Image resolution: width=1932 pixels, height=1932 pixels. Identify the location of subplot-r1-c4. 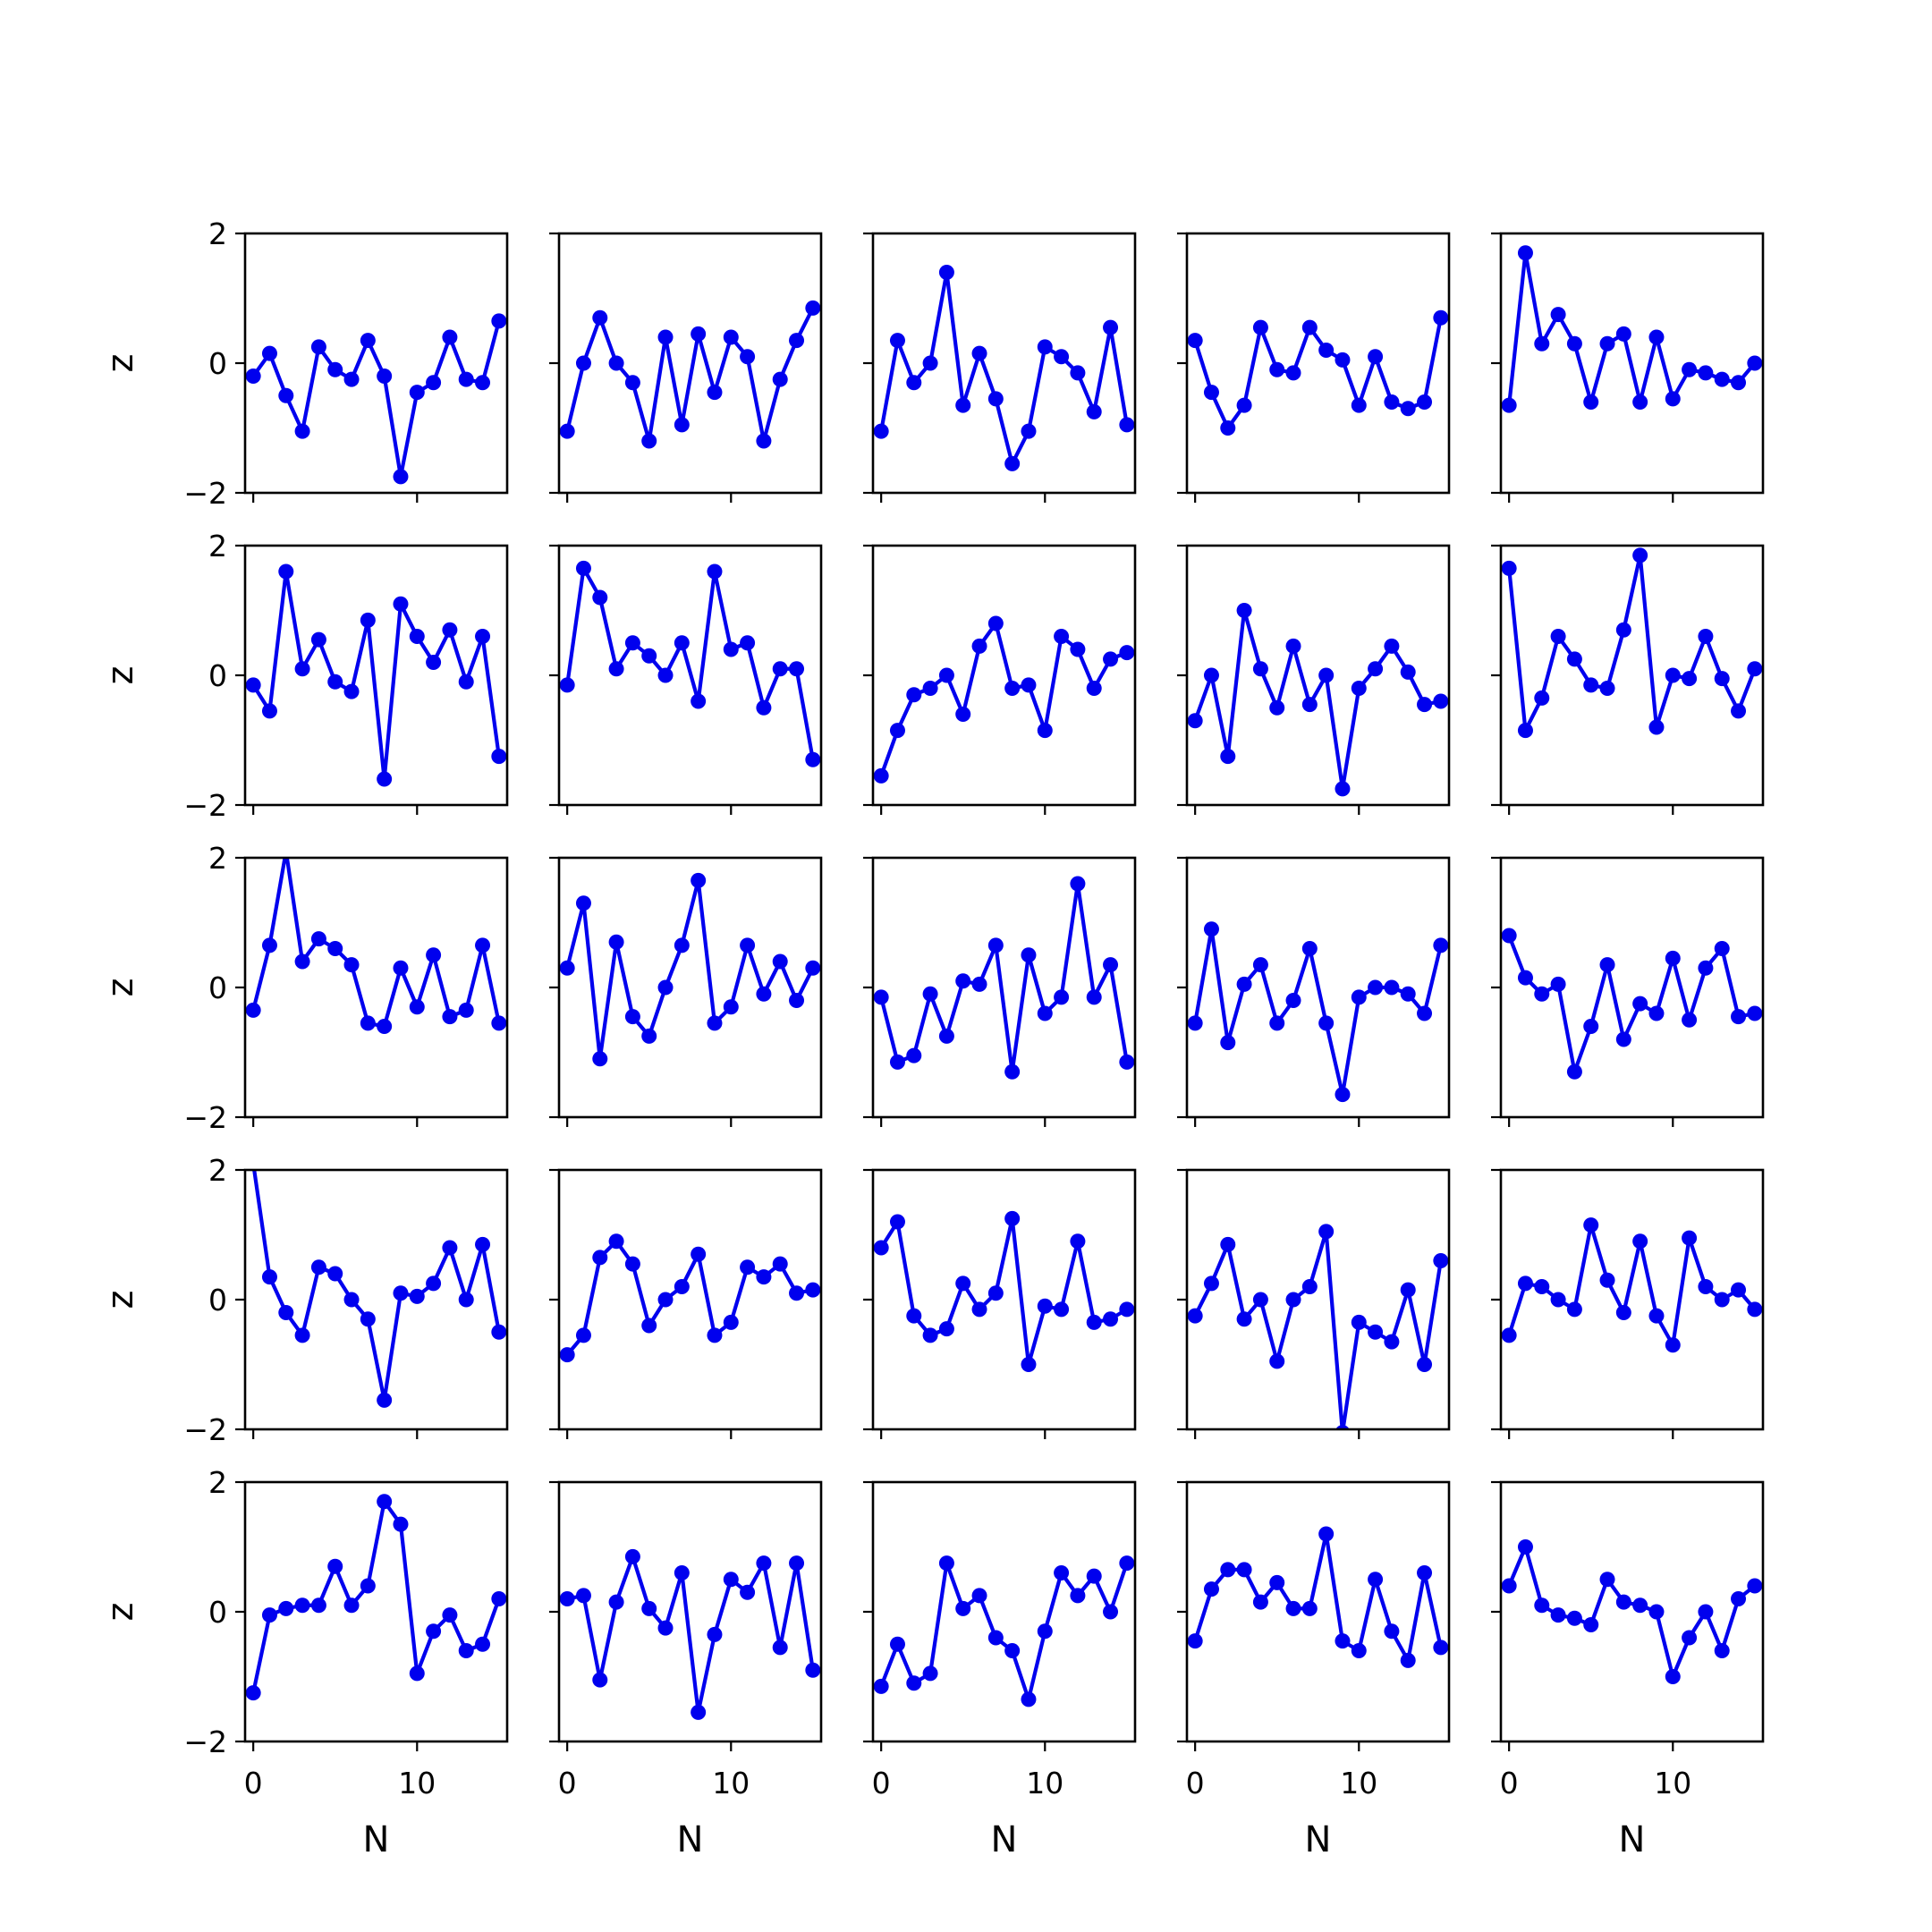
(1314, 367).